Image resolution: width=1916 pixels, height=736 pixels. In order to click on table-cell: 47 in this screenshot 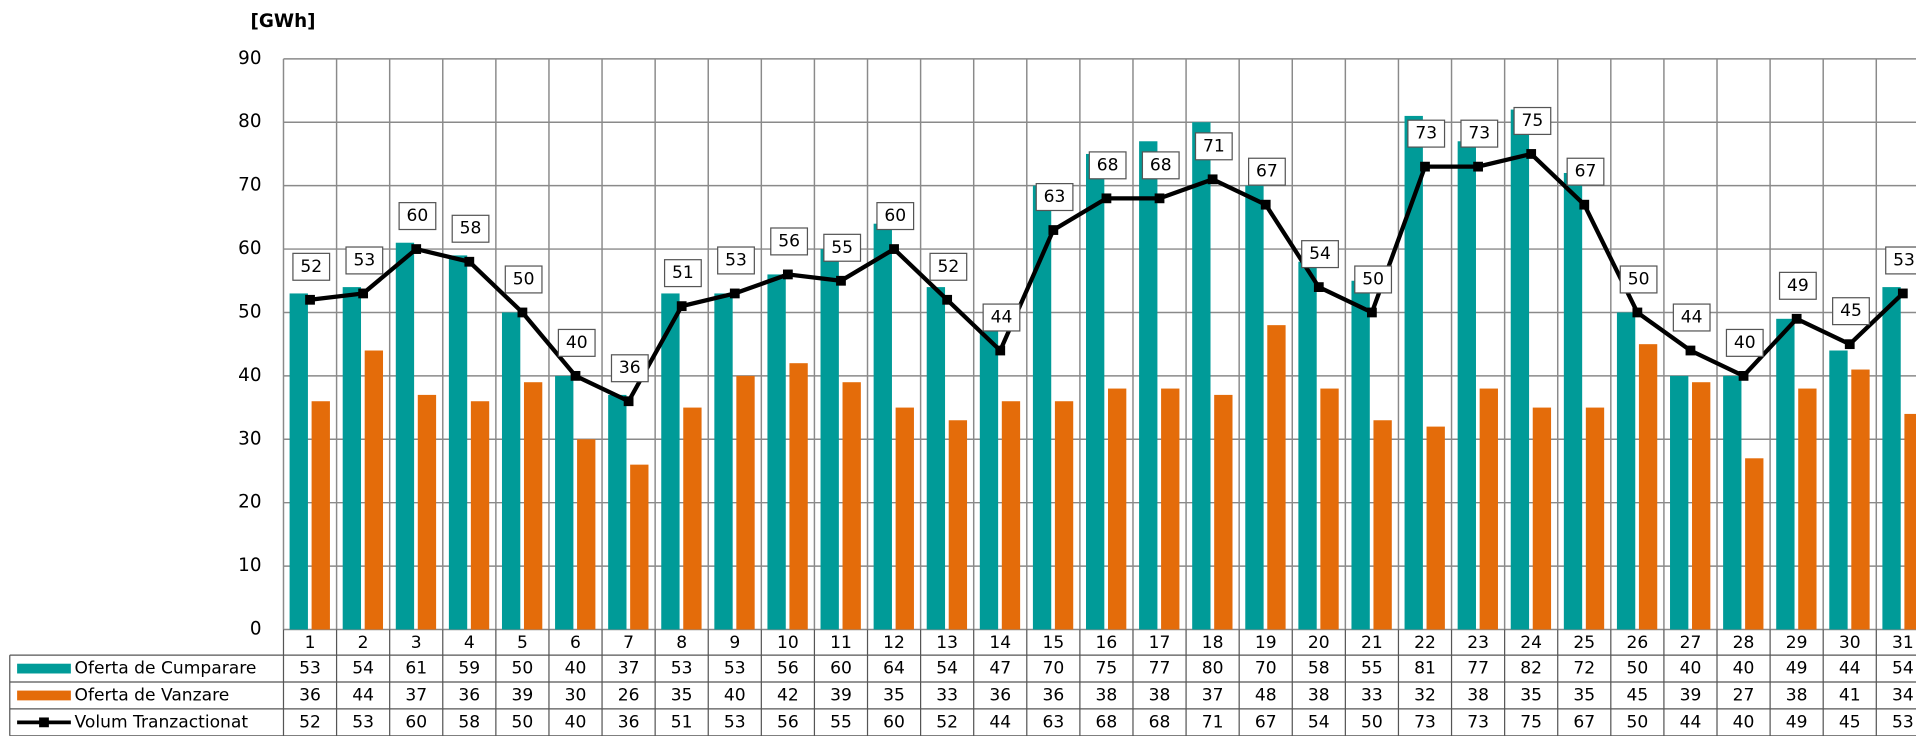, I will do `click(1000, 669)`.